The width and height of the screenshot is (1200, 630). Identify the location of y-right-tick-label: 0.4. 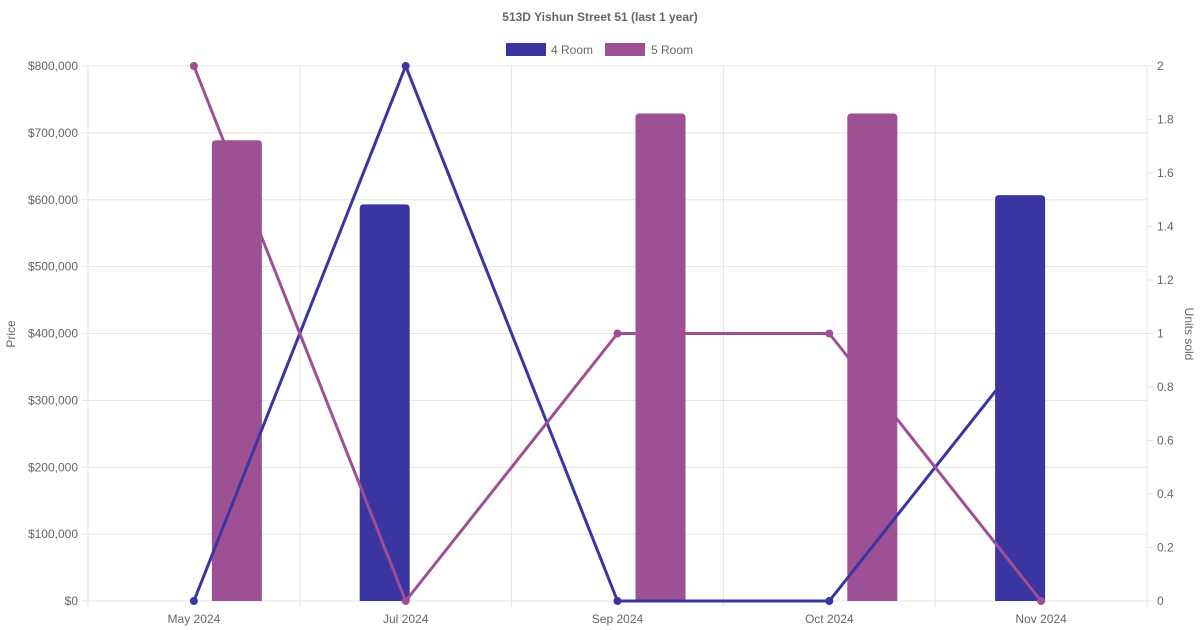
(1165, 494).